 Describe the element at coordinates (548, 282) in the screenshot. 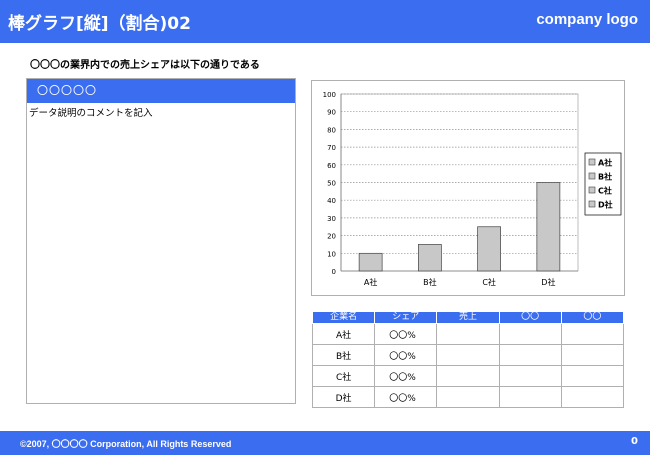

I see `x-tick-label: D社` at that location.